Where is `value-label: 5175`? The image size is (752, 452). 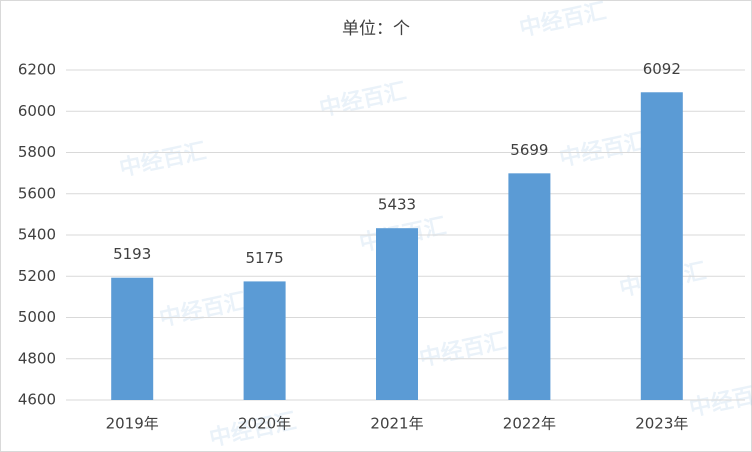 value-label: 5175 is located at coordinates (265, 258).